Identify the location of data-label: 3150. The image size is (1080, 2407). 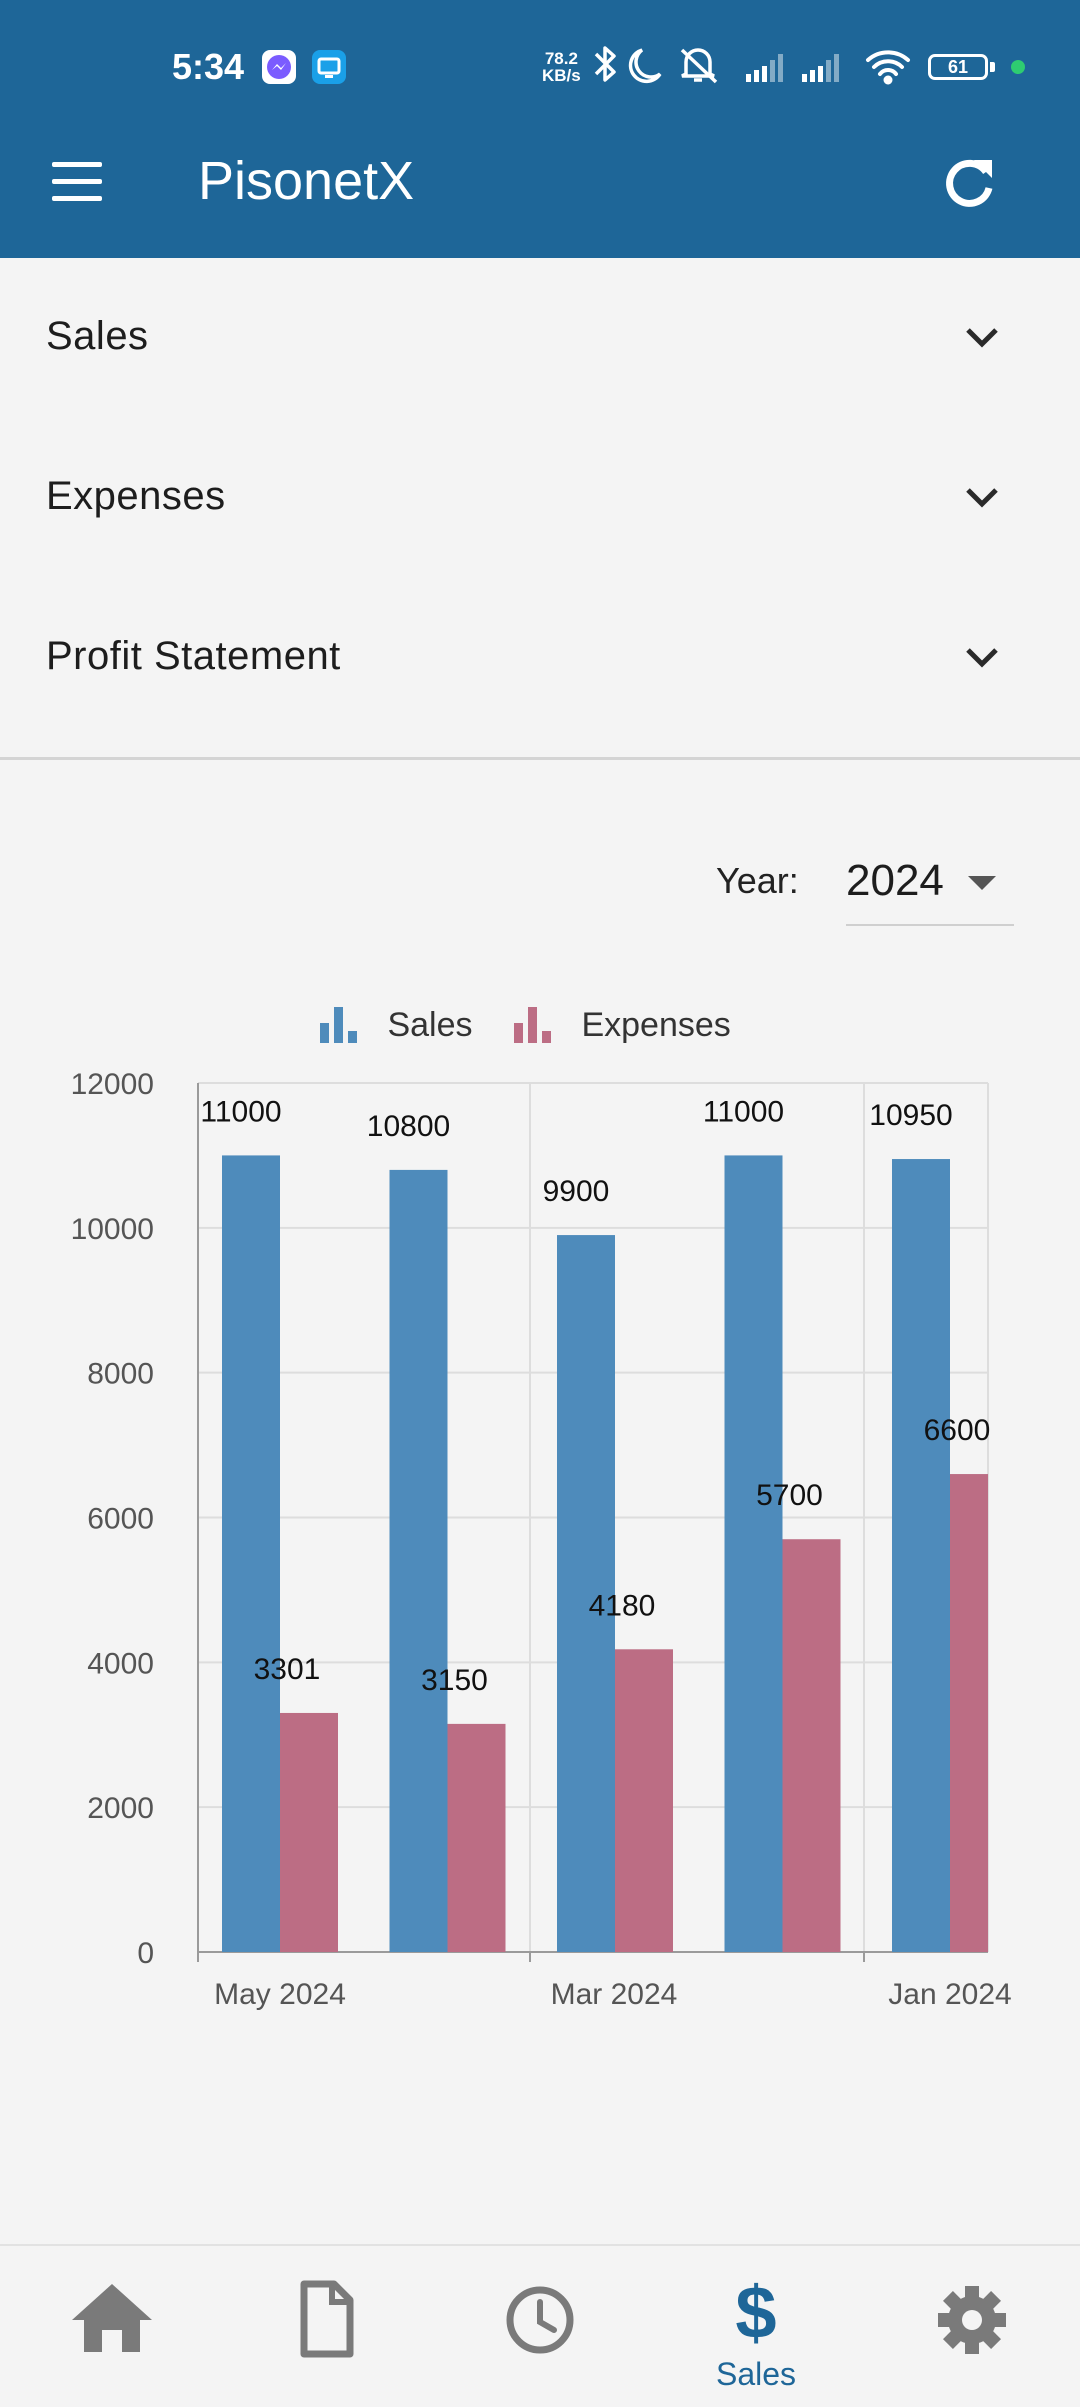
(454, 1680).